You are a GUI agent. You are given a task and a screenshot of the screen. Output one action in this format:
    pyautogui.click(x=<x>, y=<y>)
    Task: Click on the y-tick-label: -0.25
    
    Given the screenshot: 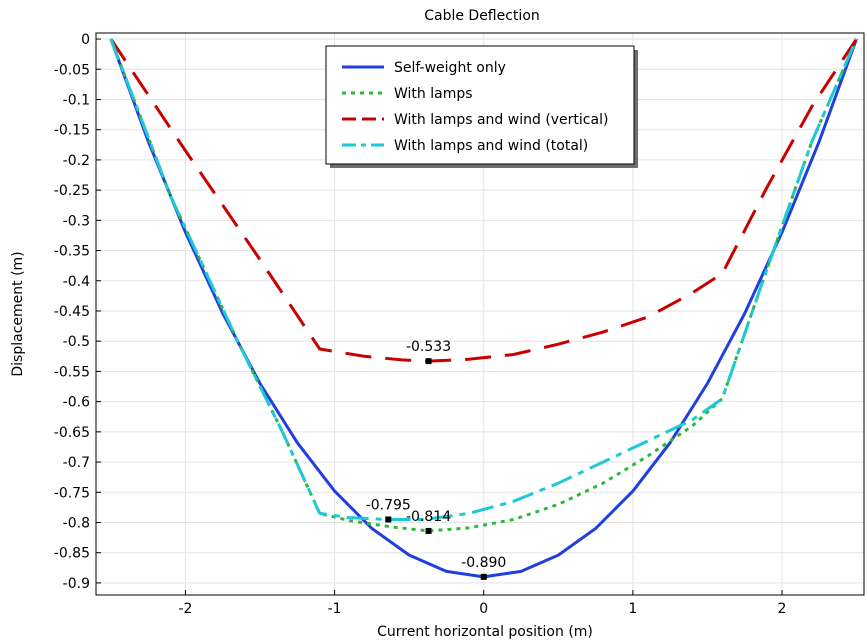 What is the action you would take?
    pyautogui.click(x=72, y=191)
    